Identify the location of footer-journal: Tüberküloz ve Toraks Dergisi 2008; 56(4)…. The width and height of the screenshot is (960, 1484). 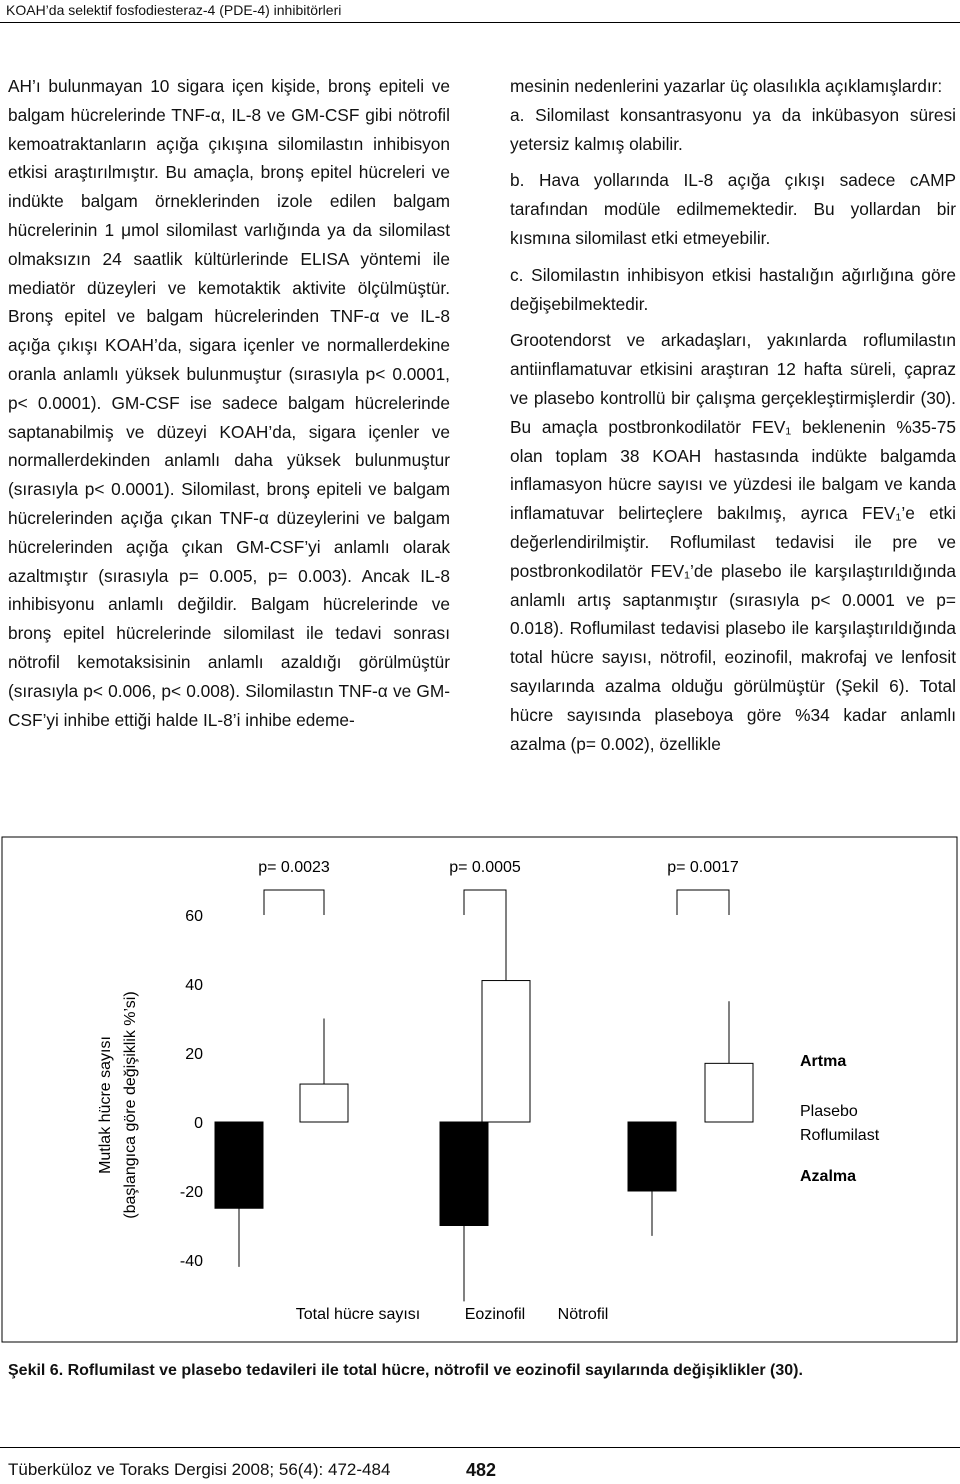
(199, 1469).